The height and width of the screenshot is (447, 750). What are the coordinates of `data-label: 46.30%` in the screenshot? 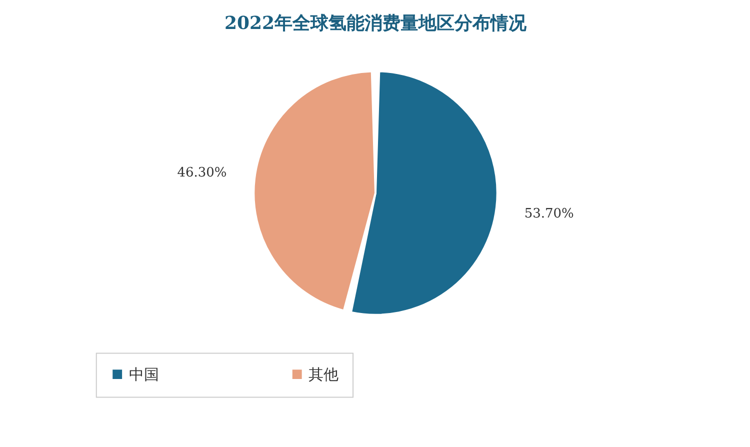 It's located at (202, 173).